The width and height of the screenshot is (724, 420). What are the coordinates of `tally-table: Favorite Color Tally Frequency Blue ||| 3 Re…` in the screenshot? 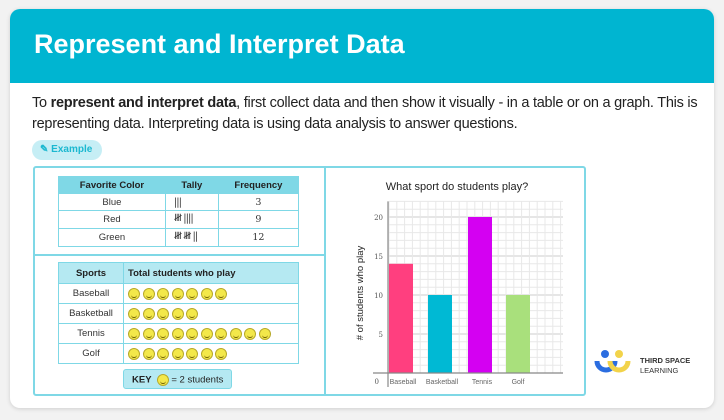 It's located at (179, 211).